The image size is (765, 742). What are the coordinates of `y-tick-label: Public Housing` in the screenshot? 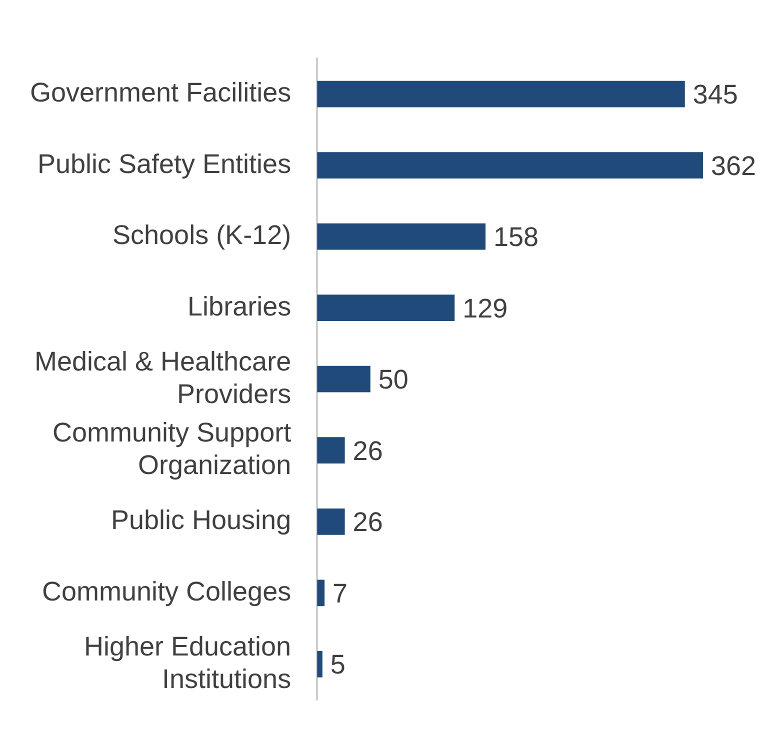 It's located at (201, 520).